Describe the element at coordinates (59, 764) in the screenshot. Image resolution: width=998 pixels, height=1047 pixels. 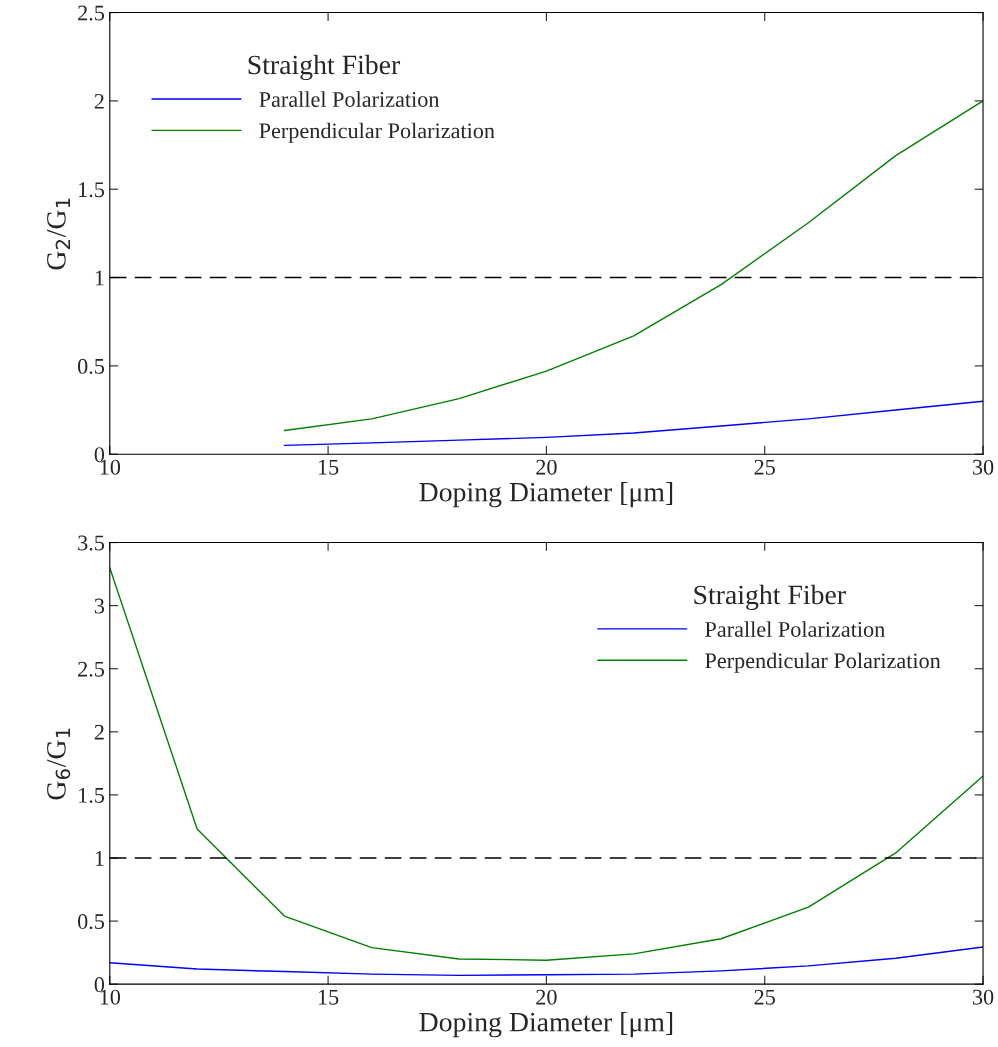
I see `y-axis-title: G$_{6}$/G$_{1}$` at that location.